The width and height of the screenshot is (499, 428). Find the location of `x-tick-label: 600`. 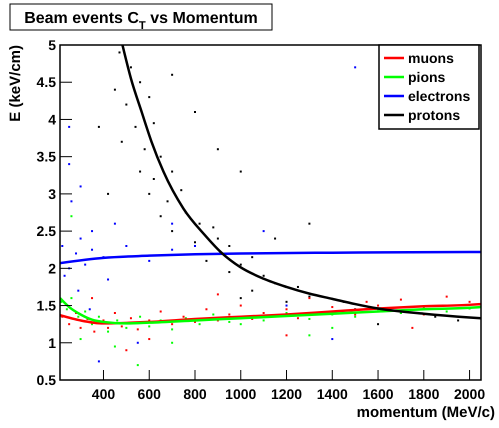

x-tick-label: 600 is located at coordinates (150, 394).